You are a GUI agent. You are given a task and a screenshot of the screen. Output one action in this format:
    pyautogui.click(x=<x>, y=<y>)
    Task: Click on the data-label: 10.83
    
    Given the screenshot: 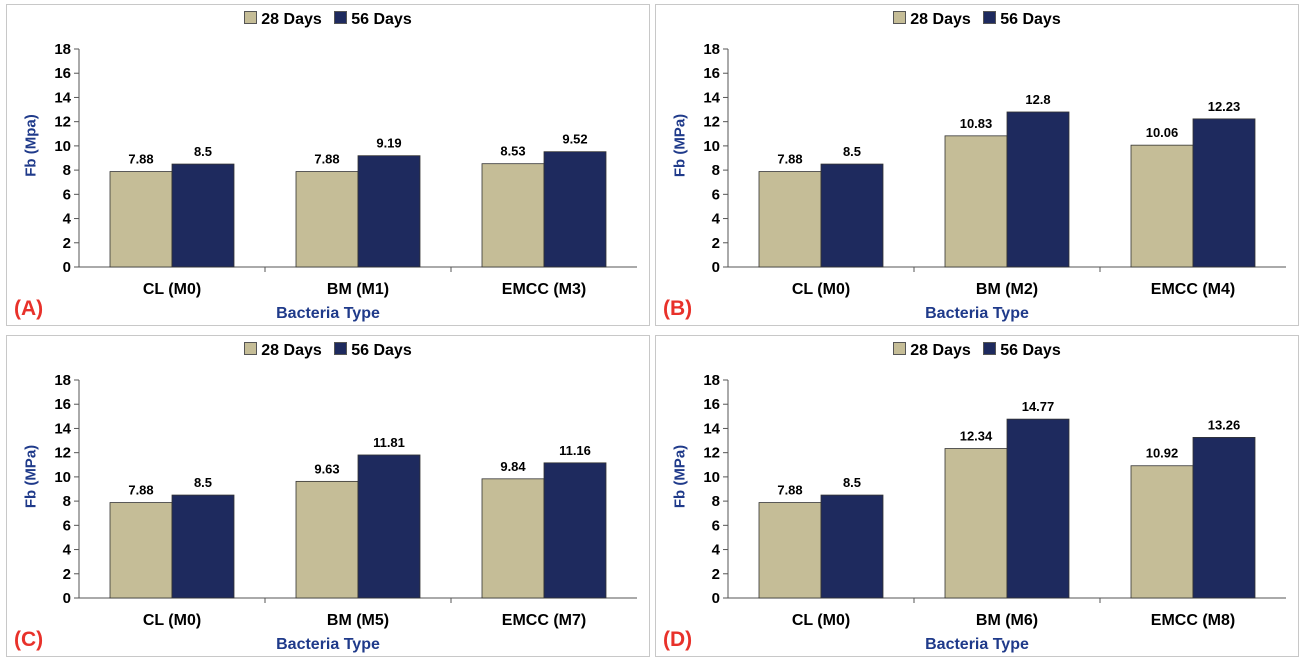 What is the action you would take?
    pyautogui.click(x=976, y=123)
    